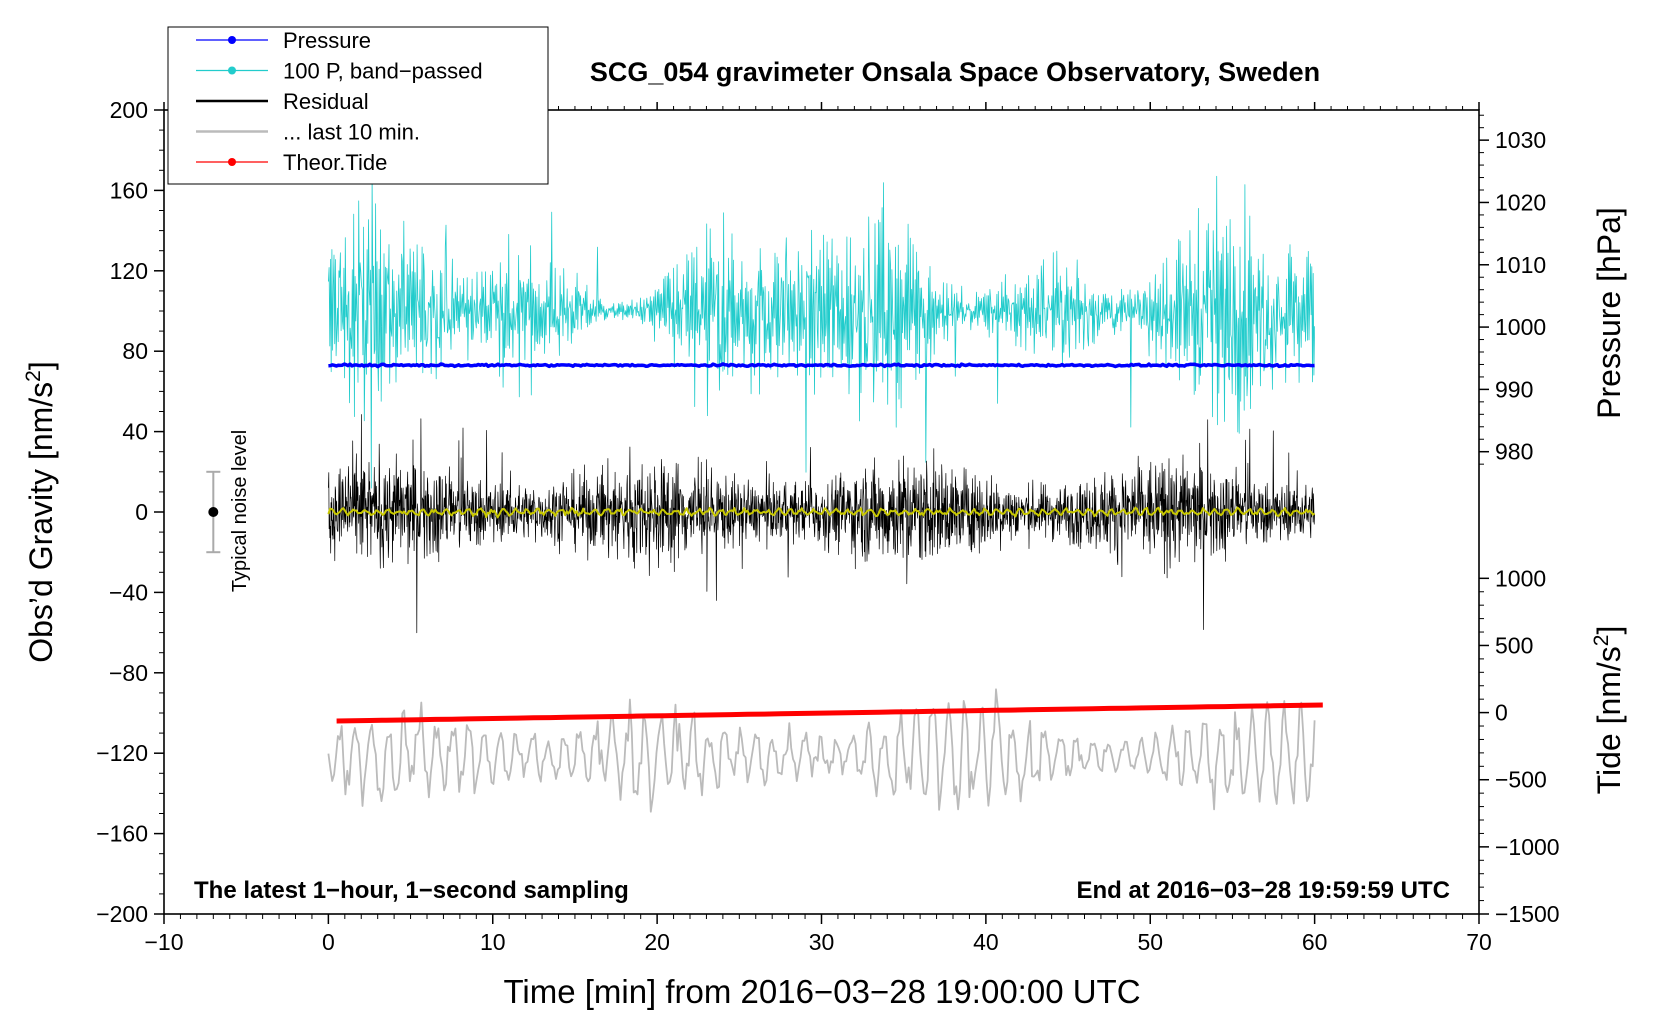 The image size is (1660, 1020). What do you see at coordinates (41, 522) in the screenshot?
I see `y-axis-label-gravity-main: Obs’d Gravity [nm/s` at bounding box center [41, 522].